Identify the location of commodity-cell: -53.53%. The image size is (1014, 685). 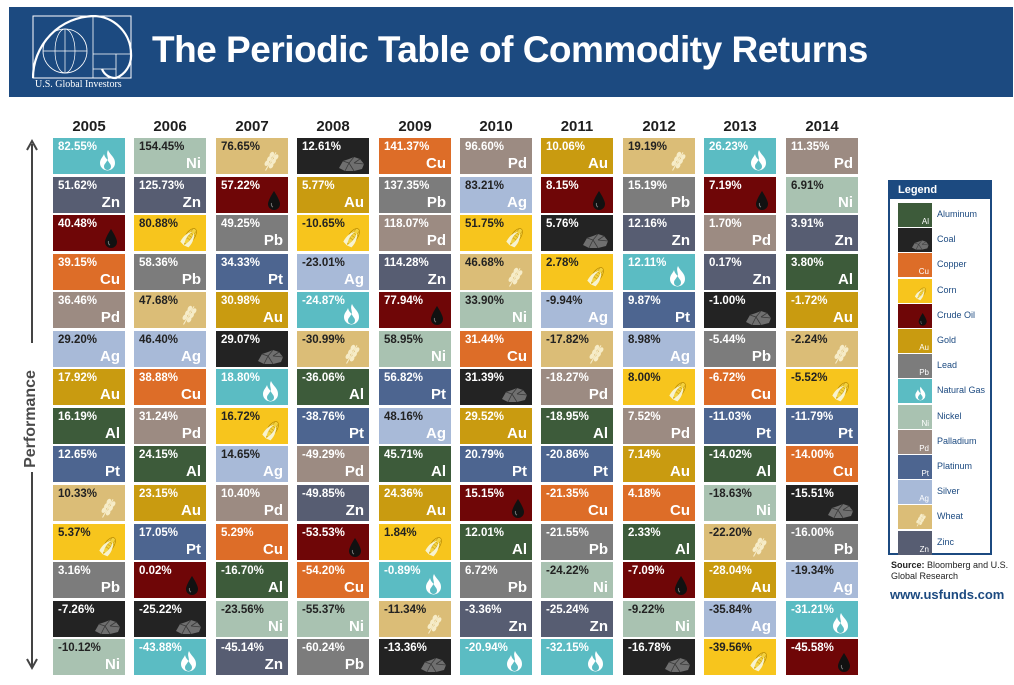
(333, 542).